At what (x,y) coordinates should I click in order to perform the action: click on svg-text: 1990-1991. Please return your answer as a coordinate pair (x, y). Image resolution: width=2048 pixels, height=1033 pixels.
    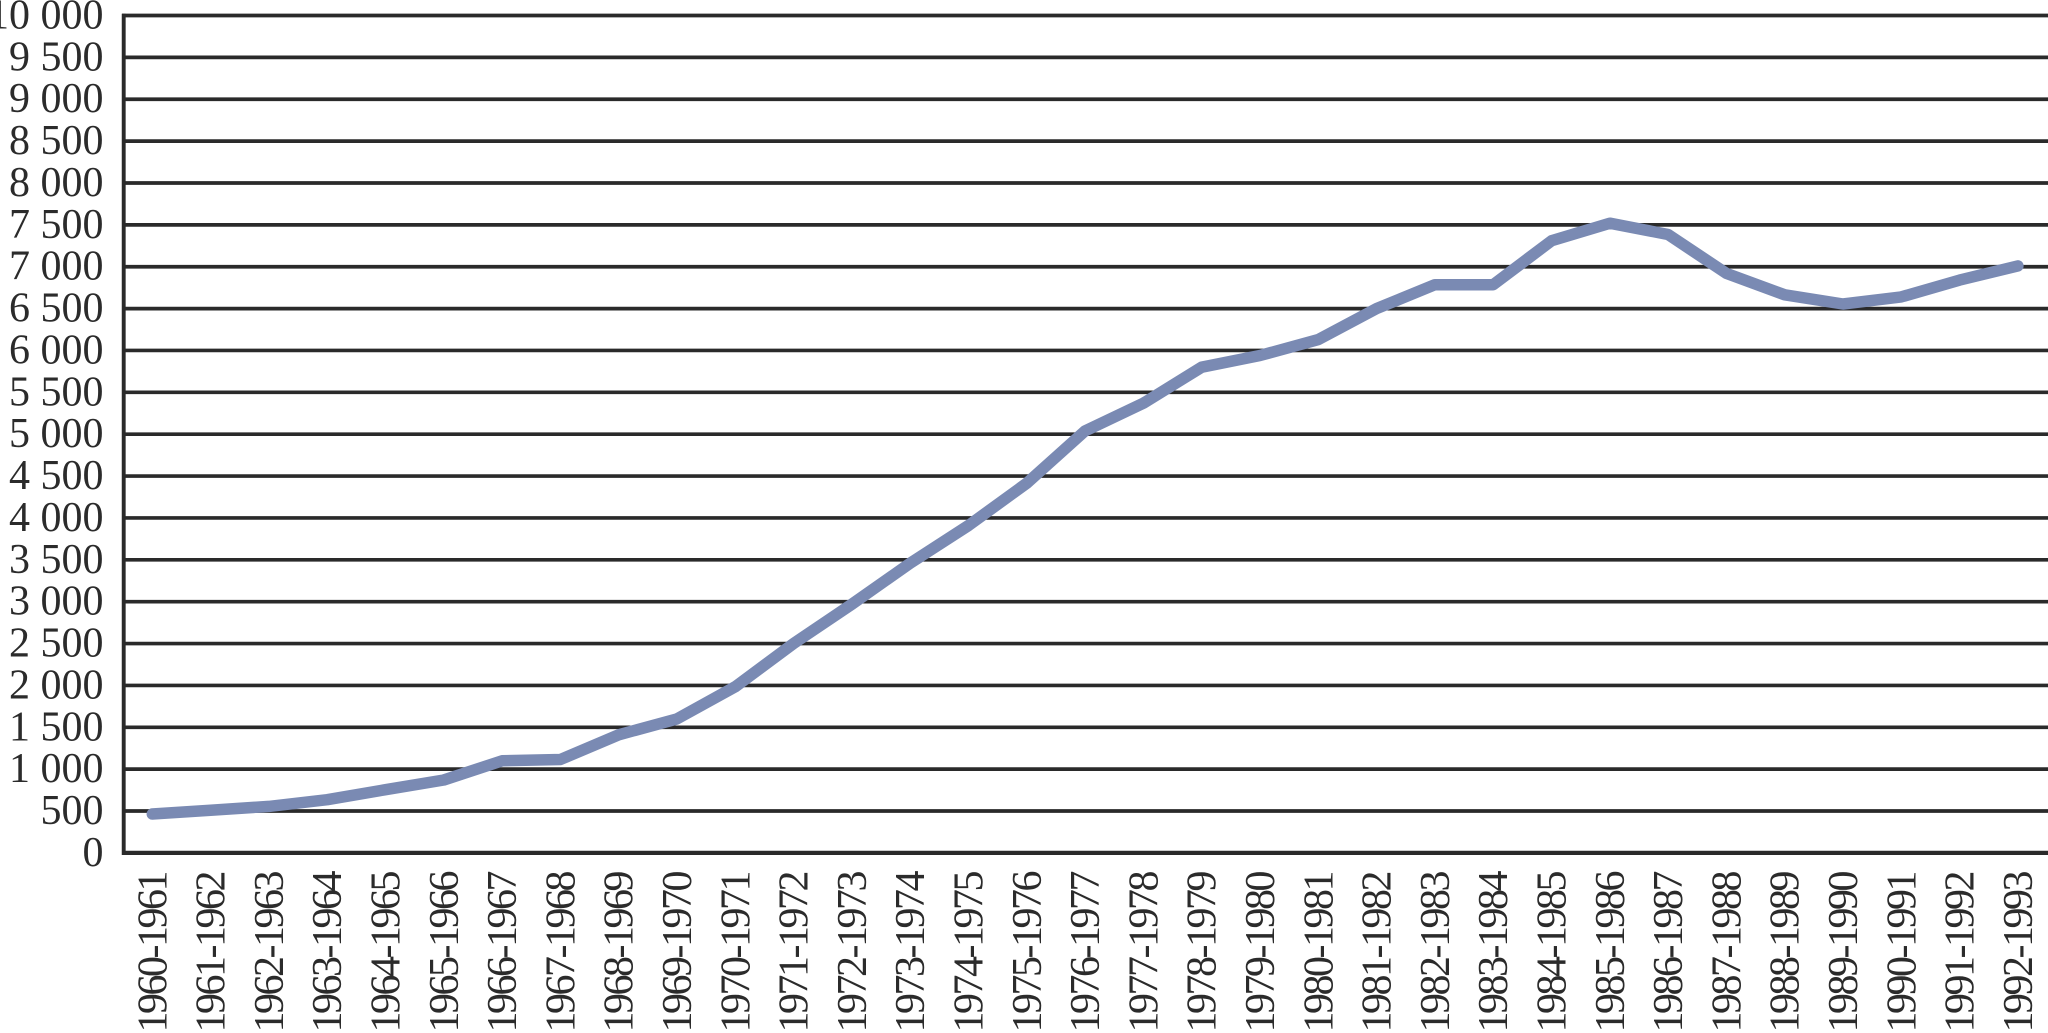
    Looking at the image, I should click on (1902, 953).